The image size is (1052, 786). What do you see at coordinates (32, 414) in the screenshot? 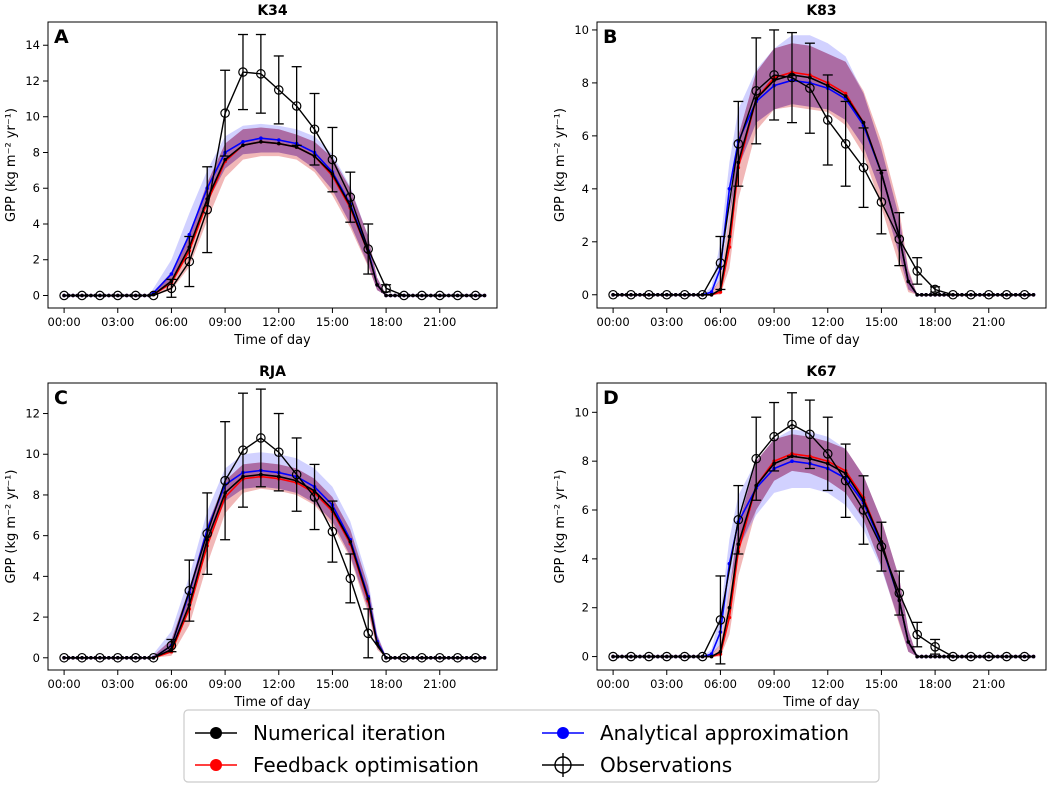
I see `y-tick-label: 12` at bounding box center [32, 414].